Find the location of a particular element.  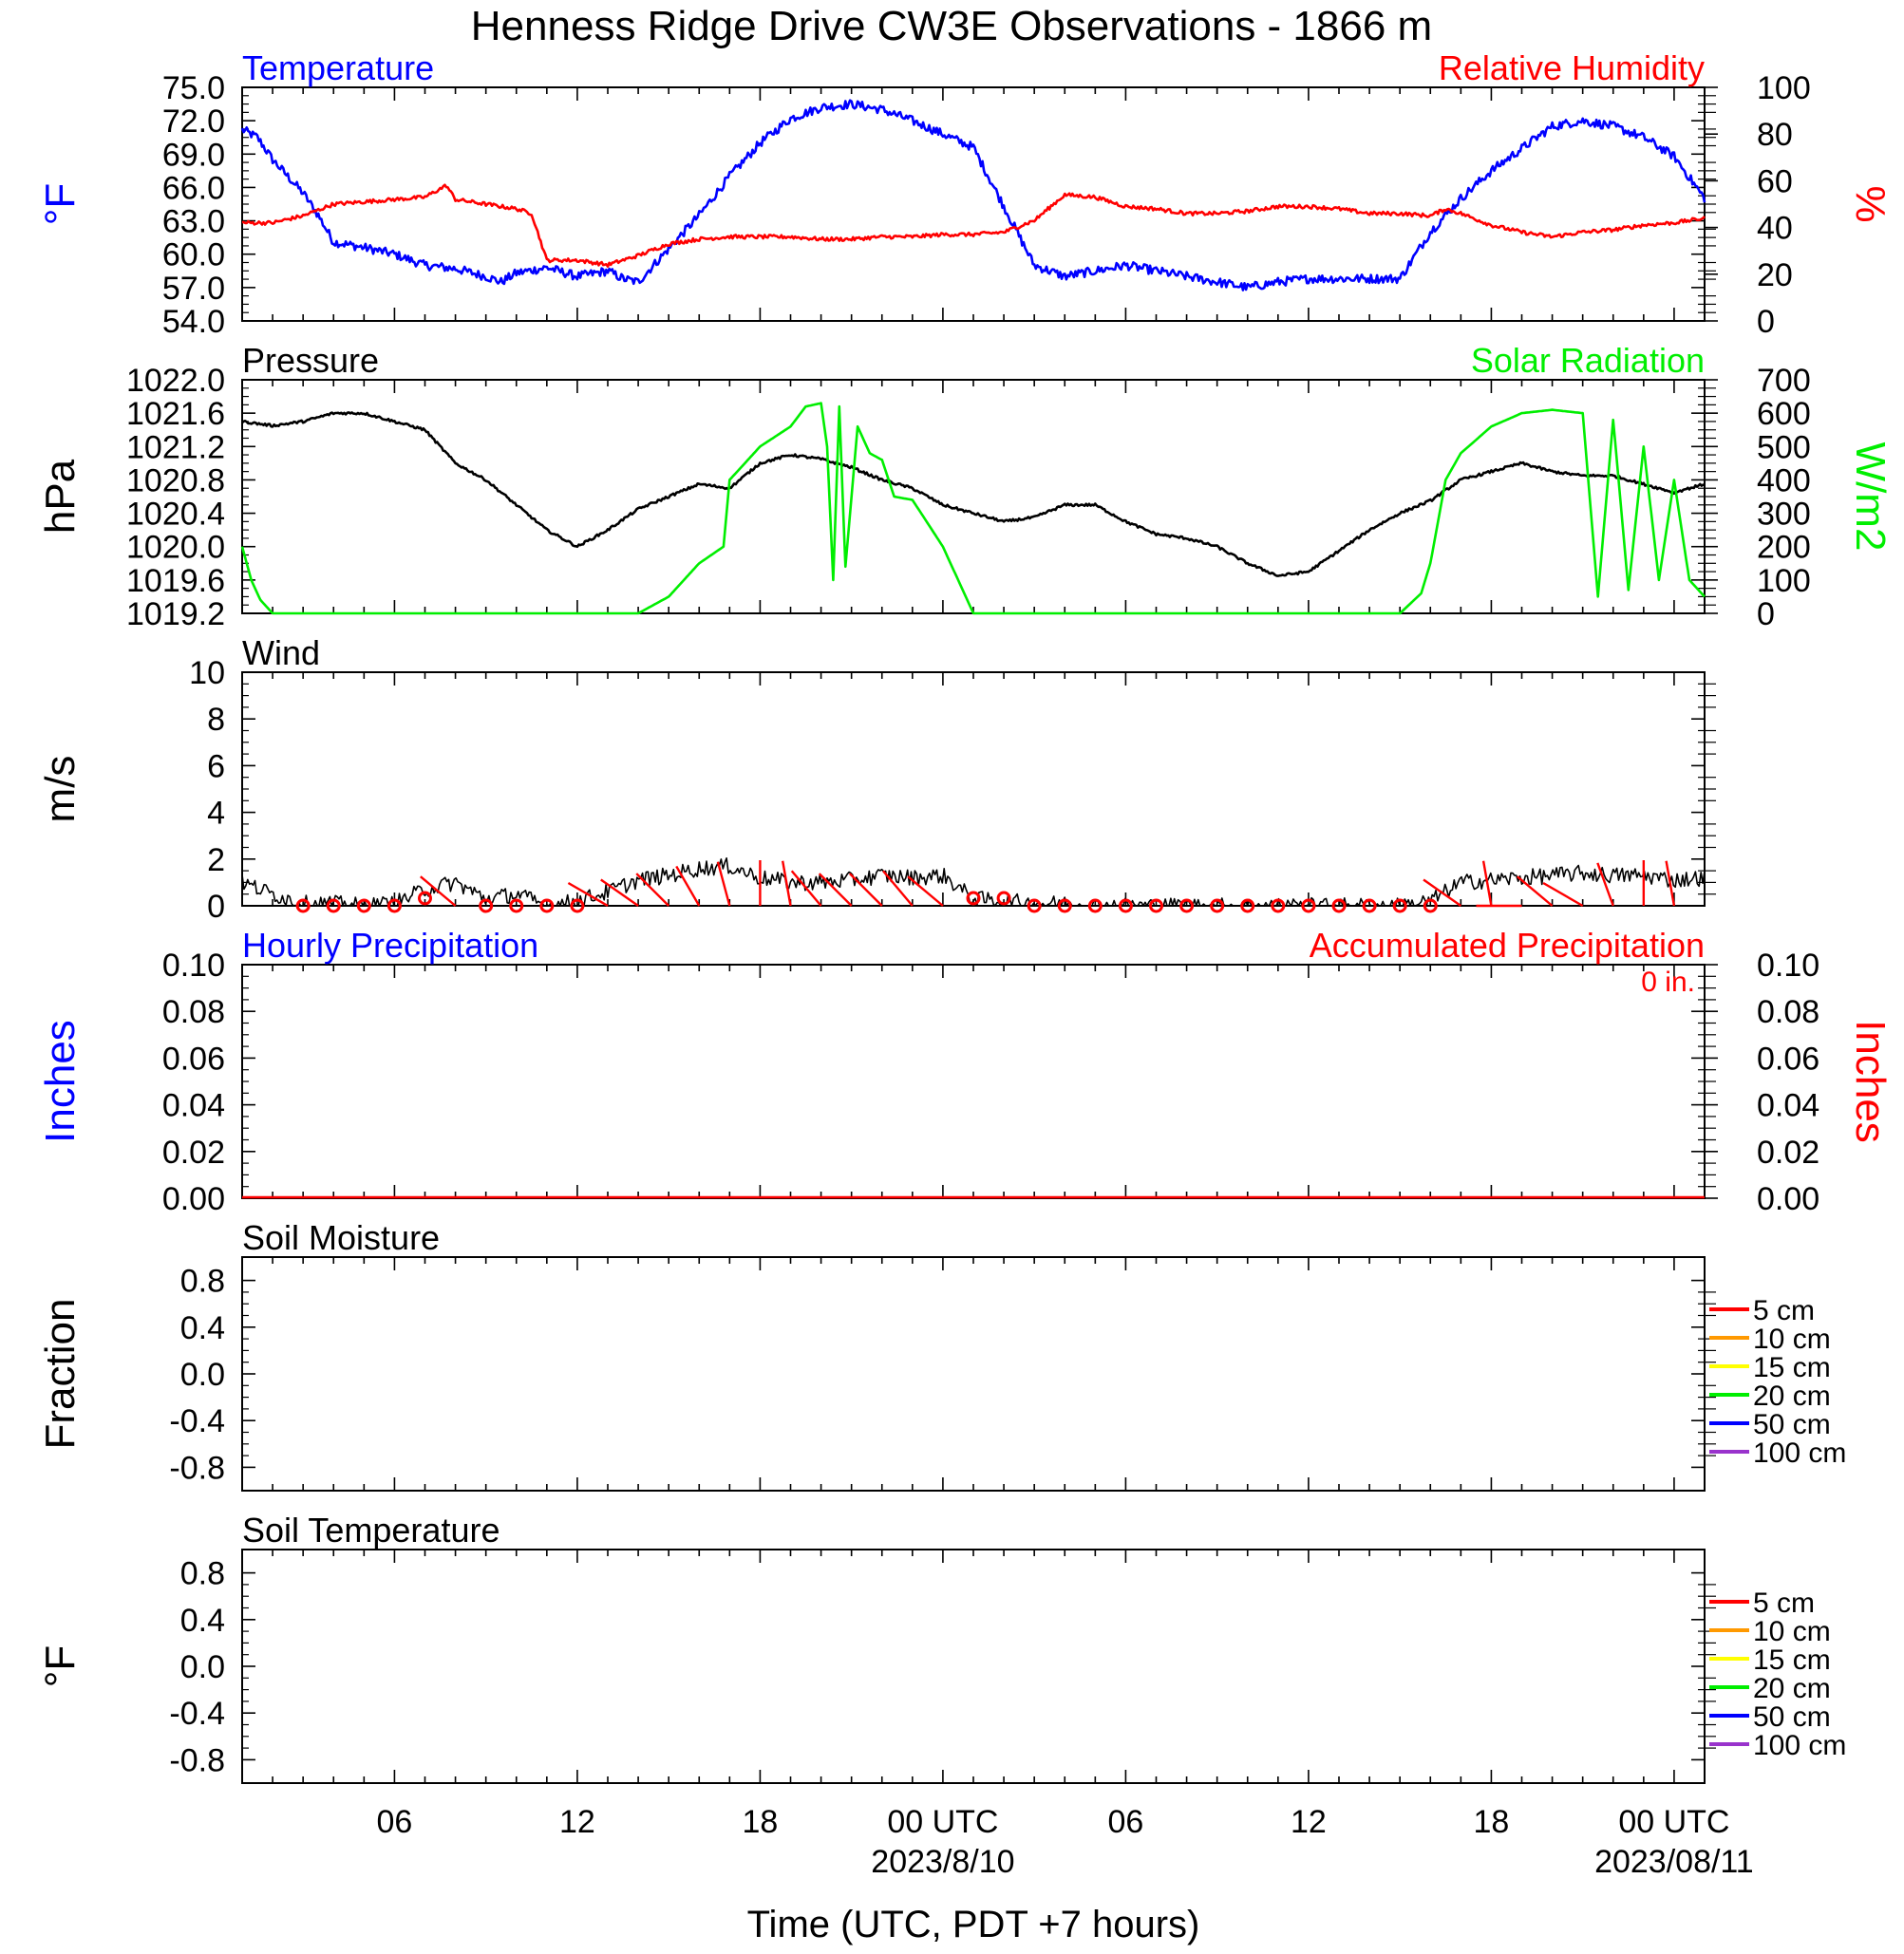

y-tick-label-left: 8 is located at coordinates (216, 720).